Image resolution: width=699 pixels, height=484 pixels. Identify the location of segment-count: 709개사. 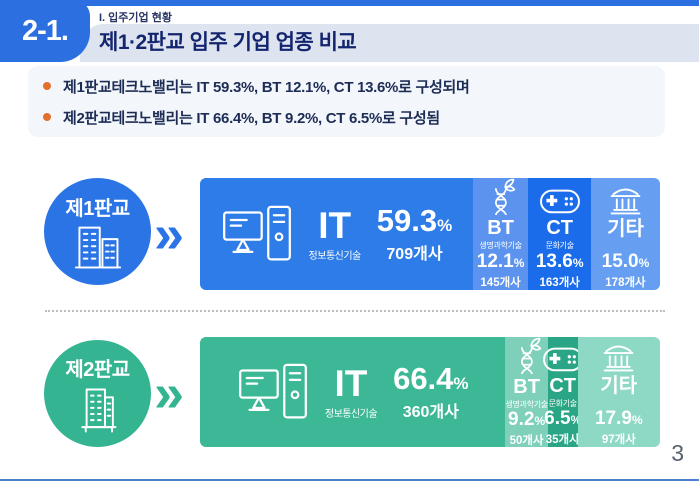
(414, 254).